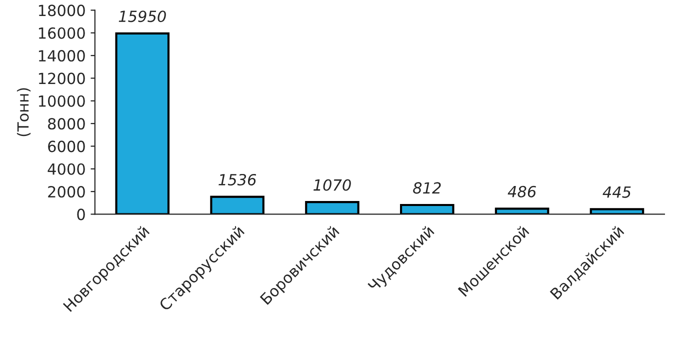 This screenshot has height=340, width=678. Describe the element at coordinates (66, 124) in the screenshot. I see `y-tick-label: 8000` at that location.